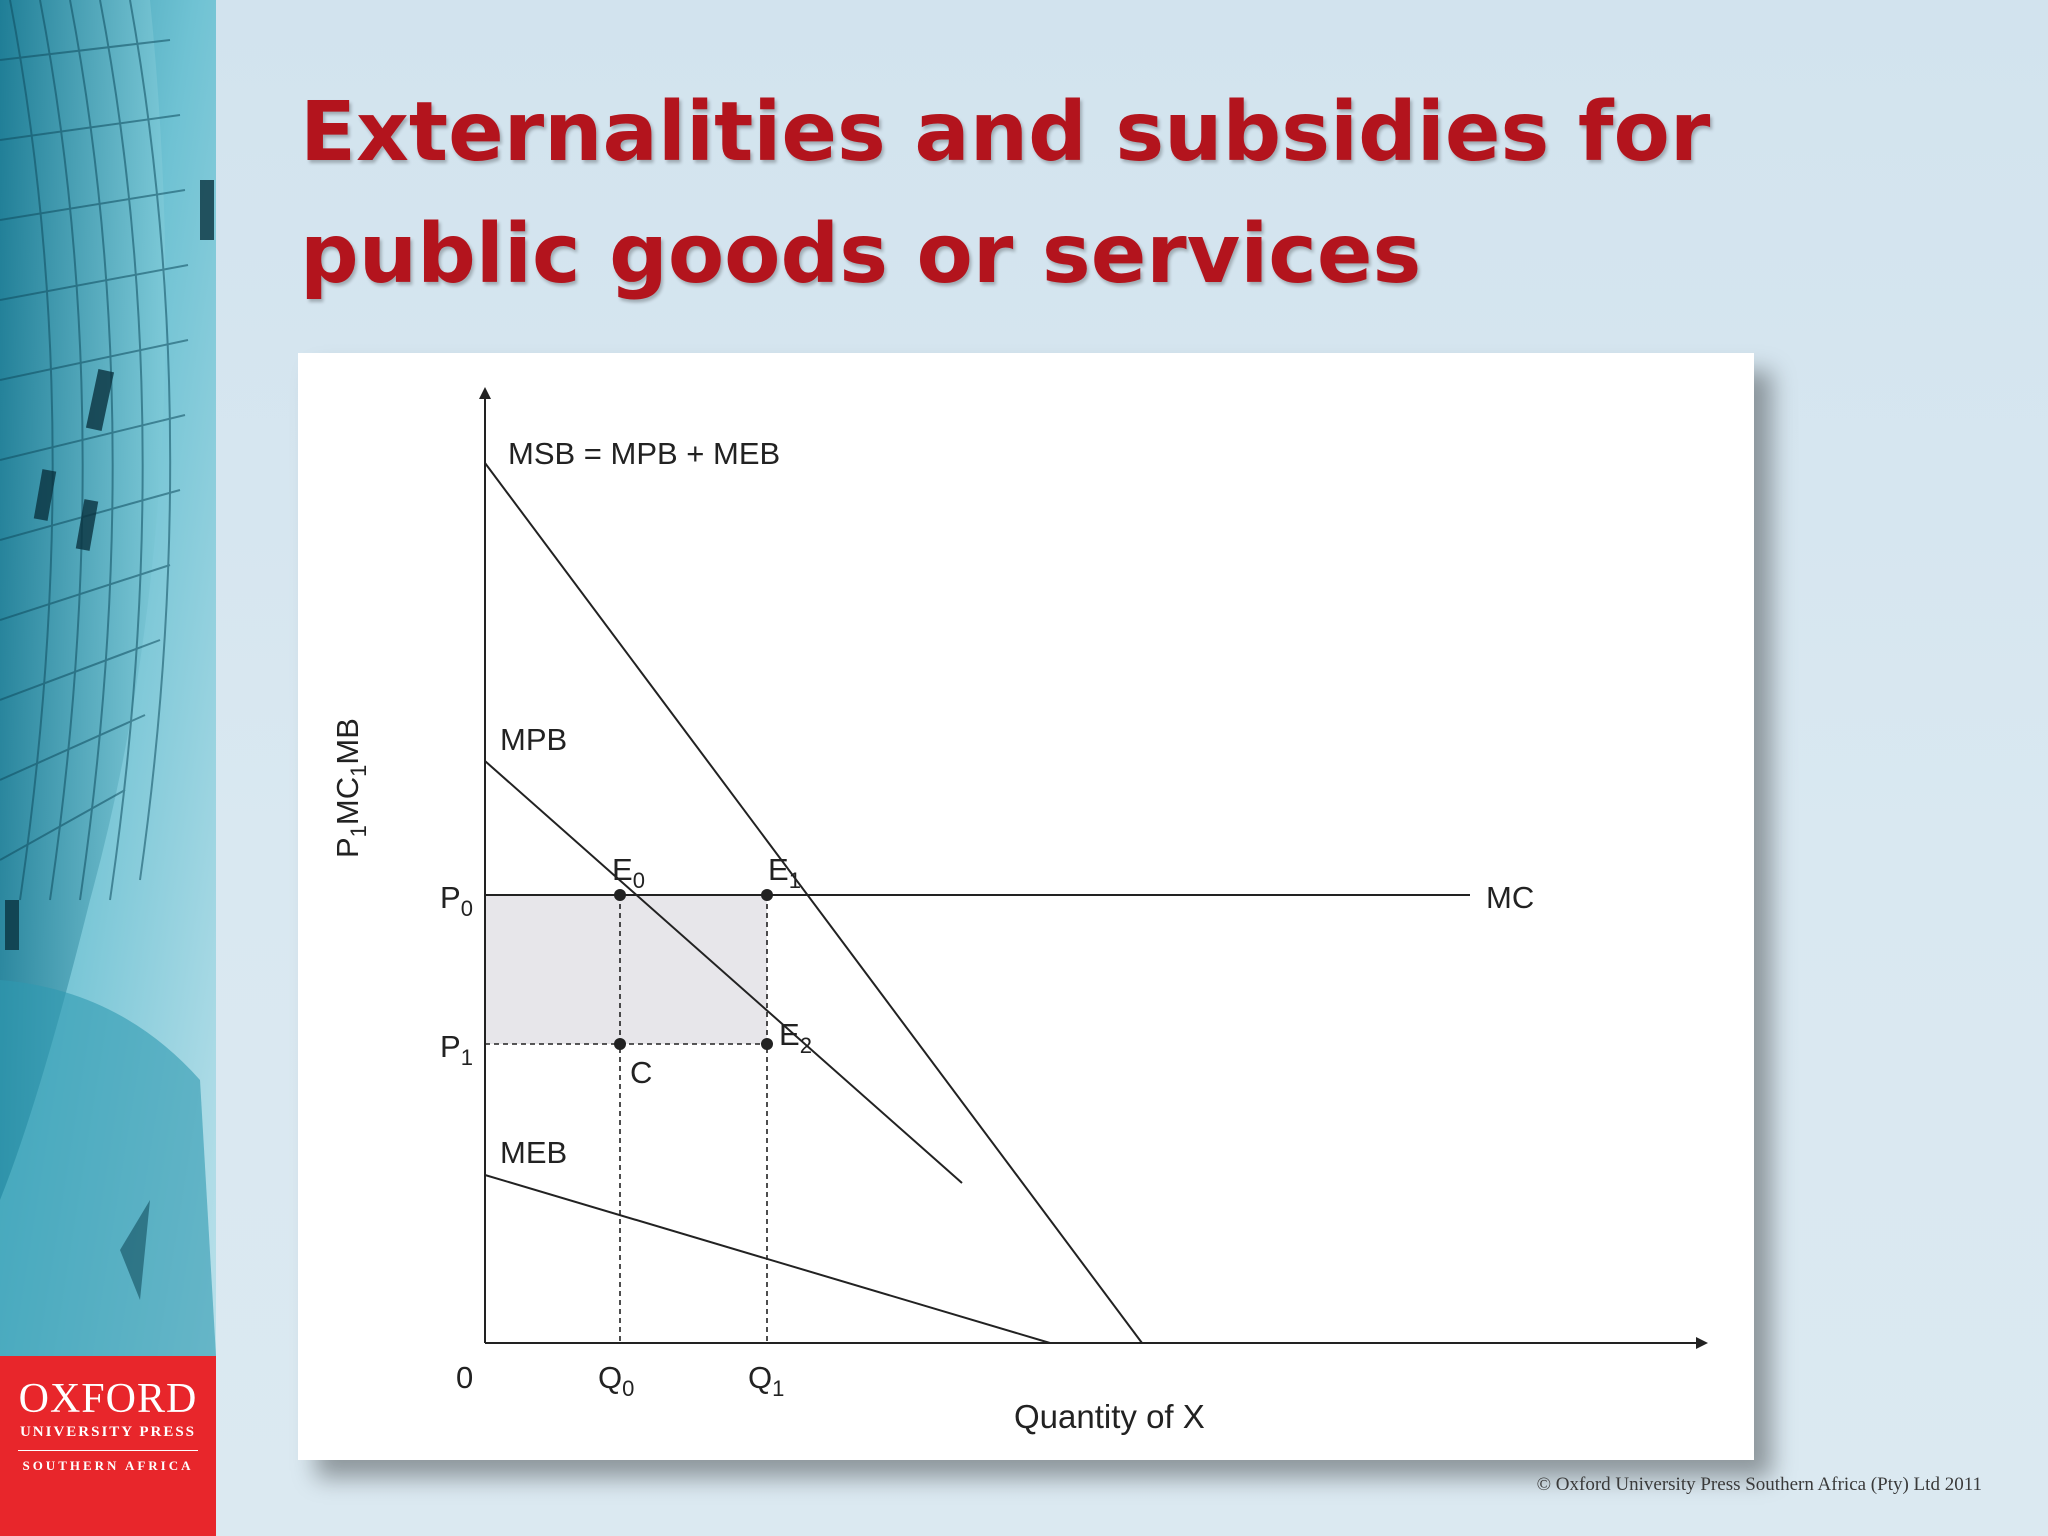 This screenshot has height=1536, width=2048. Describe the element at coordinates (347, 741) in the screenshot. I see `y-axis-title-mb: MB` at that location.